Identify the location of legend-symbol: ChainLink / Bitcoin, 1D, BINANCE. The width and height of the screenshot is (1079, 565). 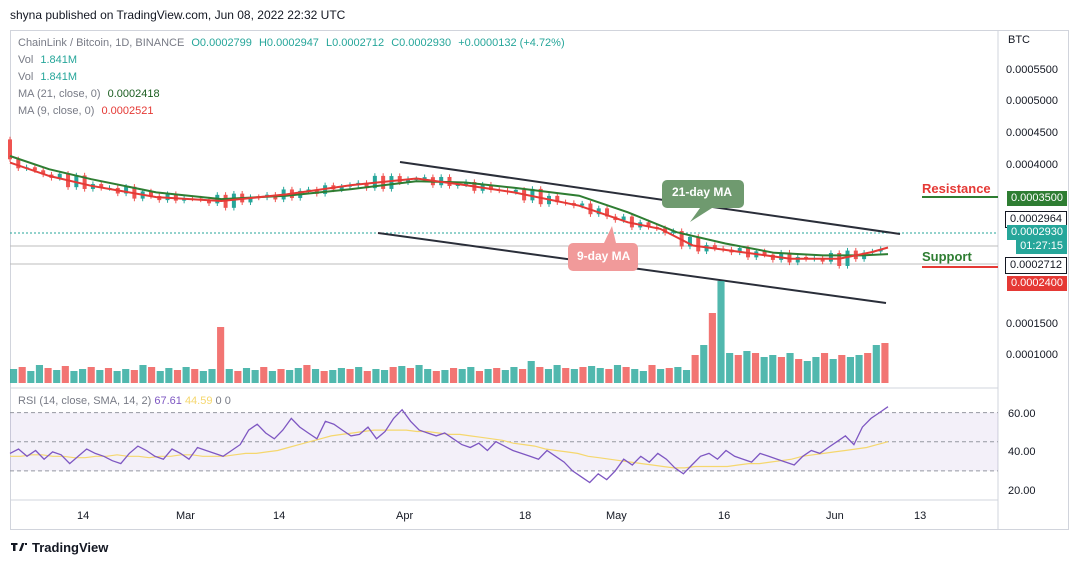
(101, 43).